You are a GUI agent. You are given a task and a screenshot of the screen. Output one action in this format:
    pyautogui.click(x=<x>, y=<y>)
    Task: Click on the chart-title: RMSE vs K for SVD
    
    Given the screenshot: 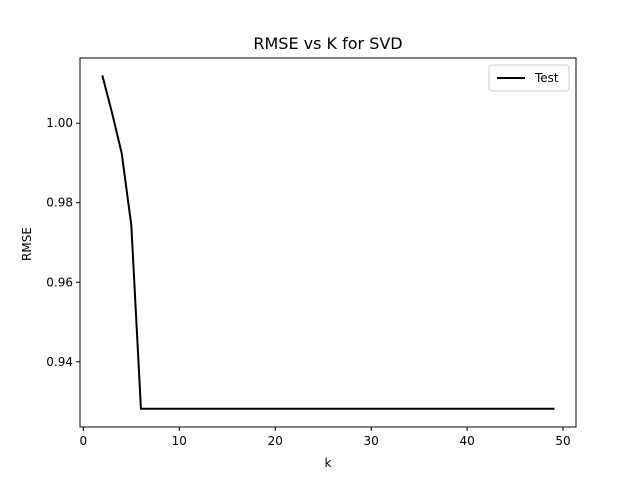 What is the action you would take?
    pyautogui.click(x=327, y=43)
    